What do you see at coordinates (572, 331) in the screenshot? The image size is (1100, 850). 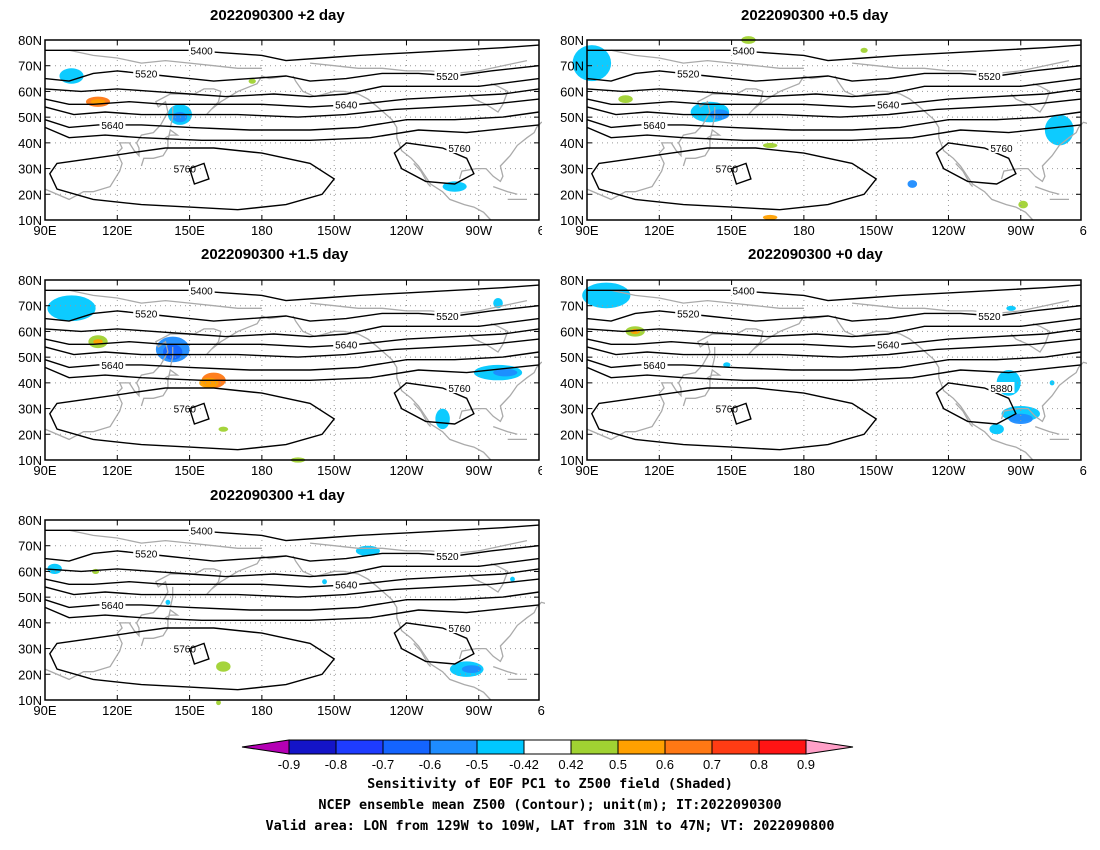 I see `lat-tick-label: 60N` at bounding box center [572, 331].